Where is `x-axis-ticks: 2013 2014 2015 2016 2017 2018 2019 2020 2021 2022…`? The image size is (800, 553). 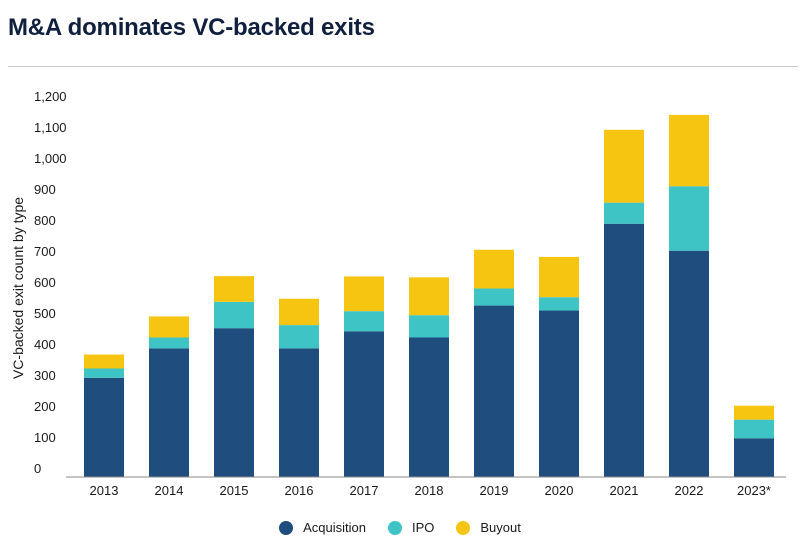
x-axis-ticks: 2013 2014 2015 2016 2017 2018 2019 2020 2021 2022… is located at coordinates (430, 490).